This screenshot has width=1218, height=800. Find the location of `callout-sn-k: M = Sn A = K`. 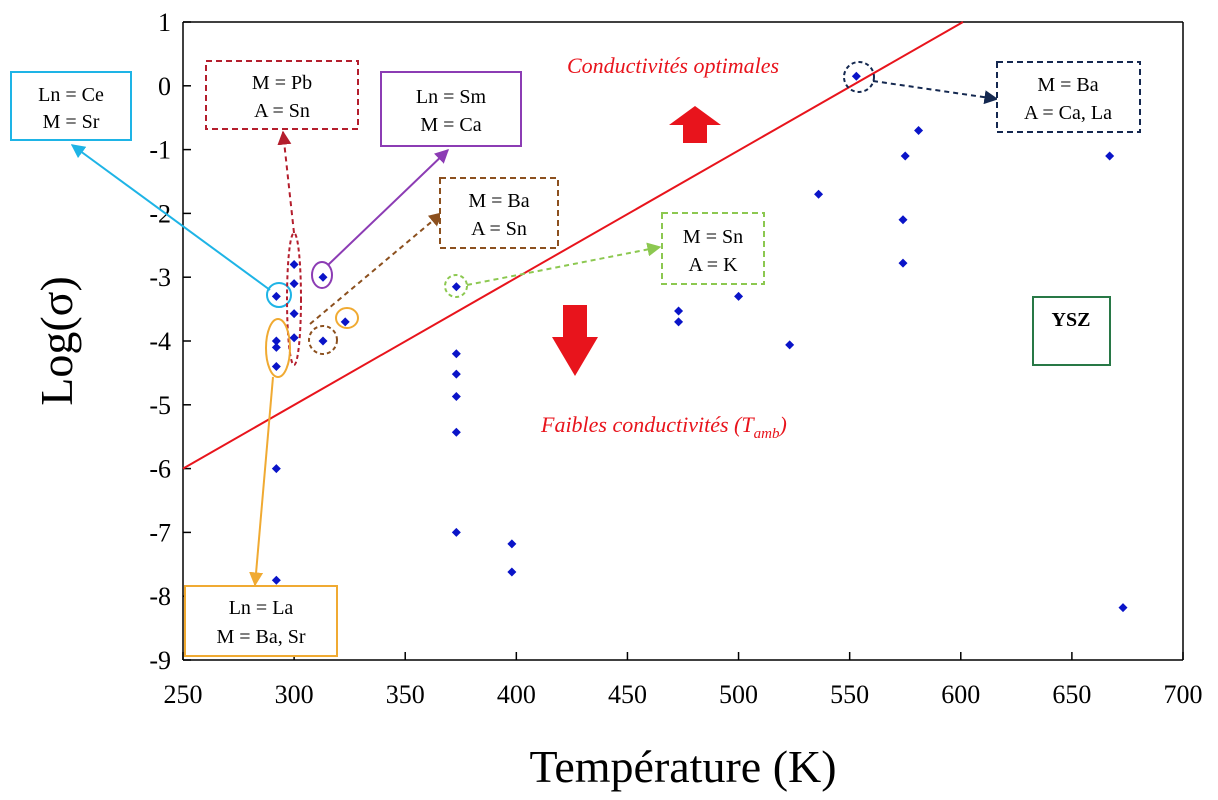

callout-sn-k: M = Sn A = K is located at coordinates (713, 248).